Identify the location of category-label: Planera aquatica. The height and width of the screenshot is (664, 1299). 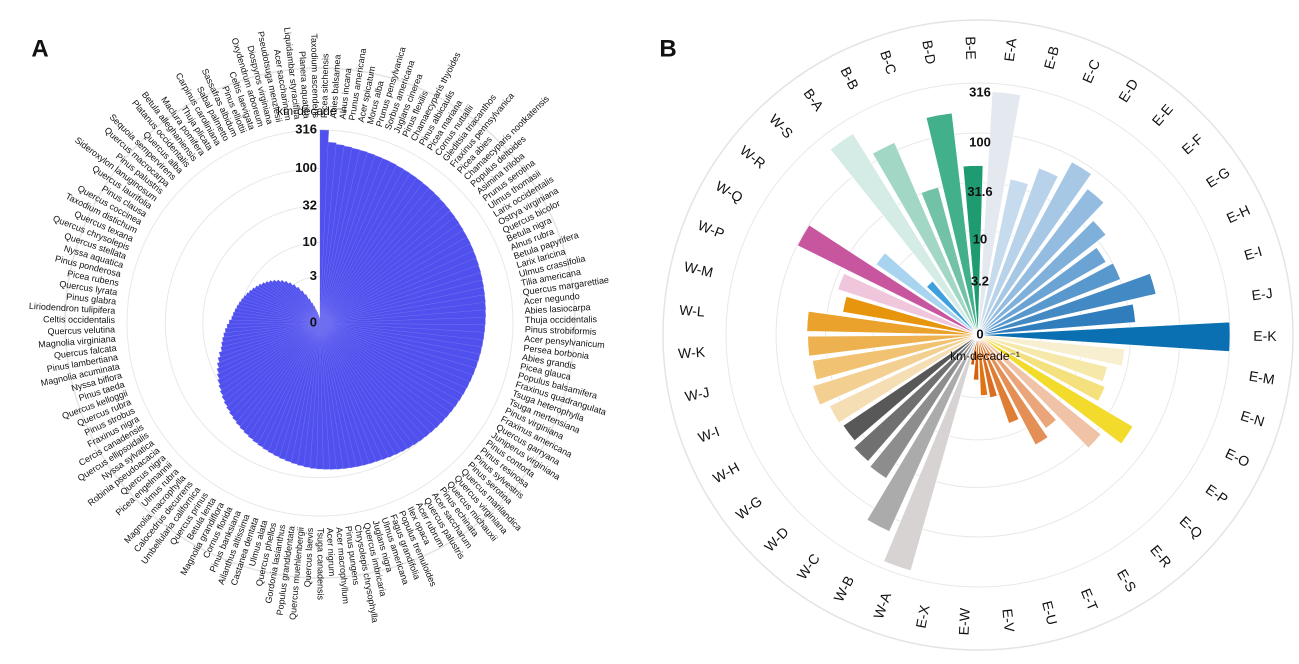
(304, 85).